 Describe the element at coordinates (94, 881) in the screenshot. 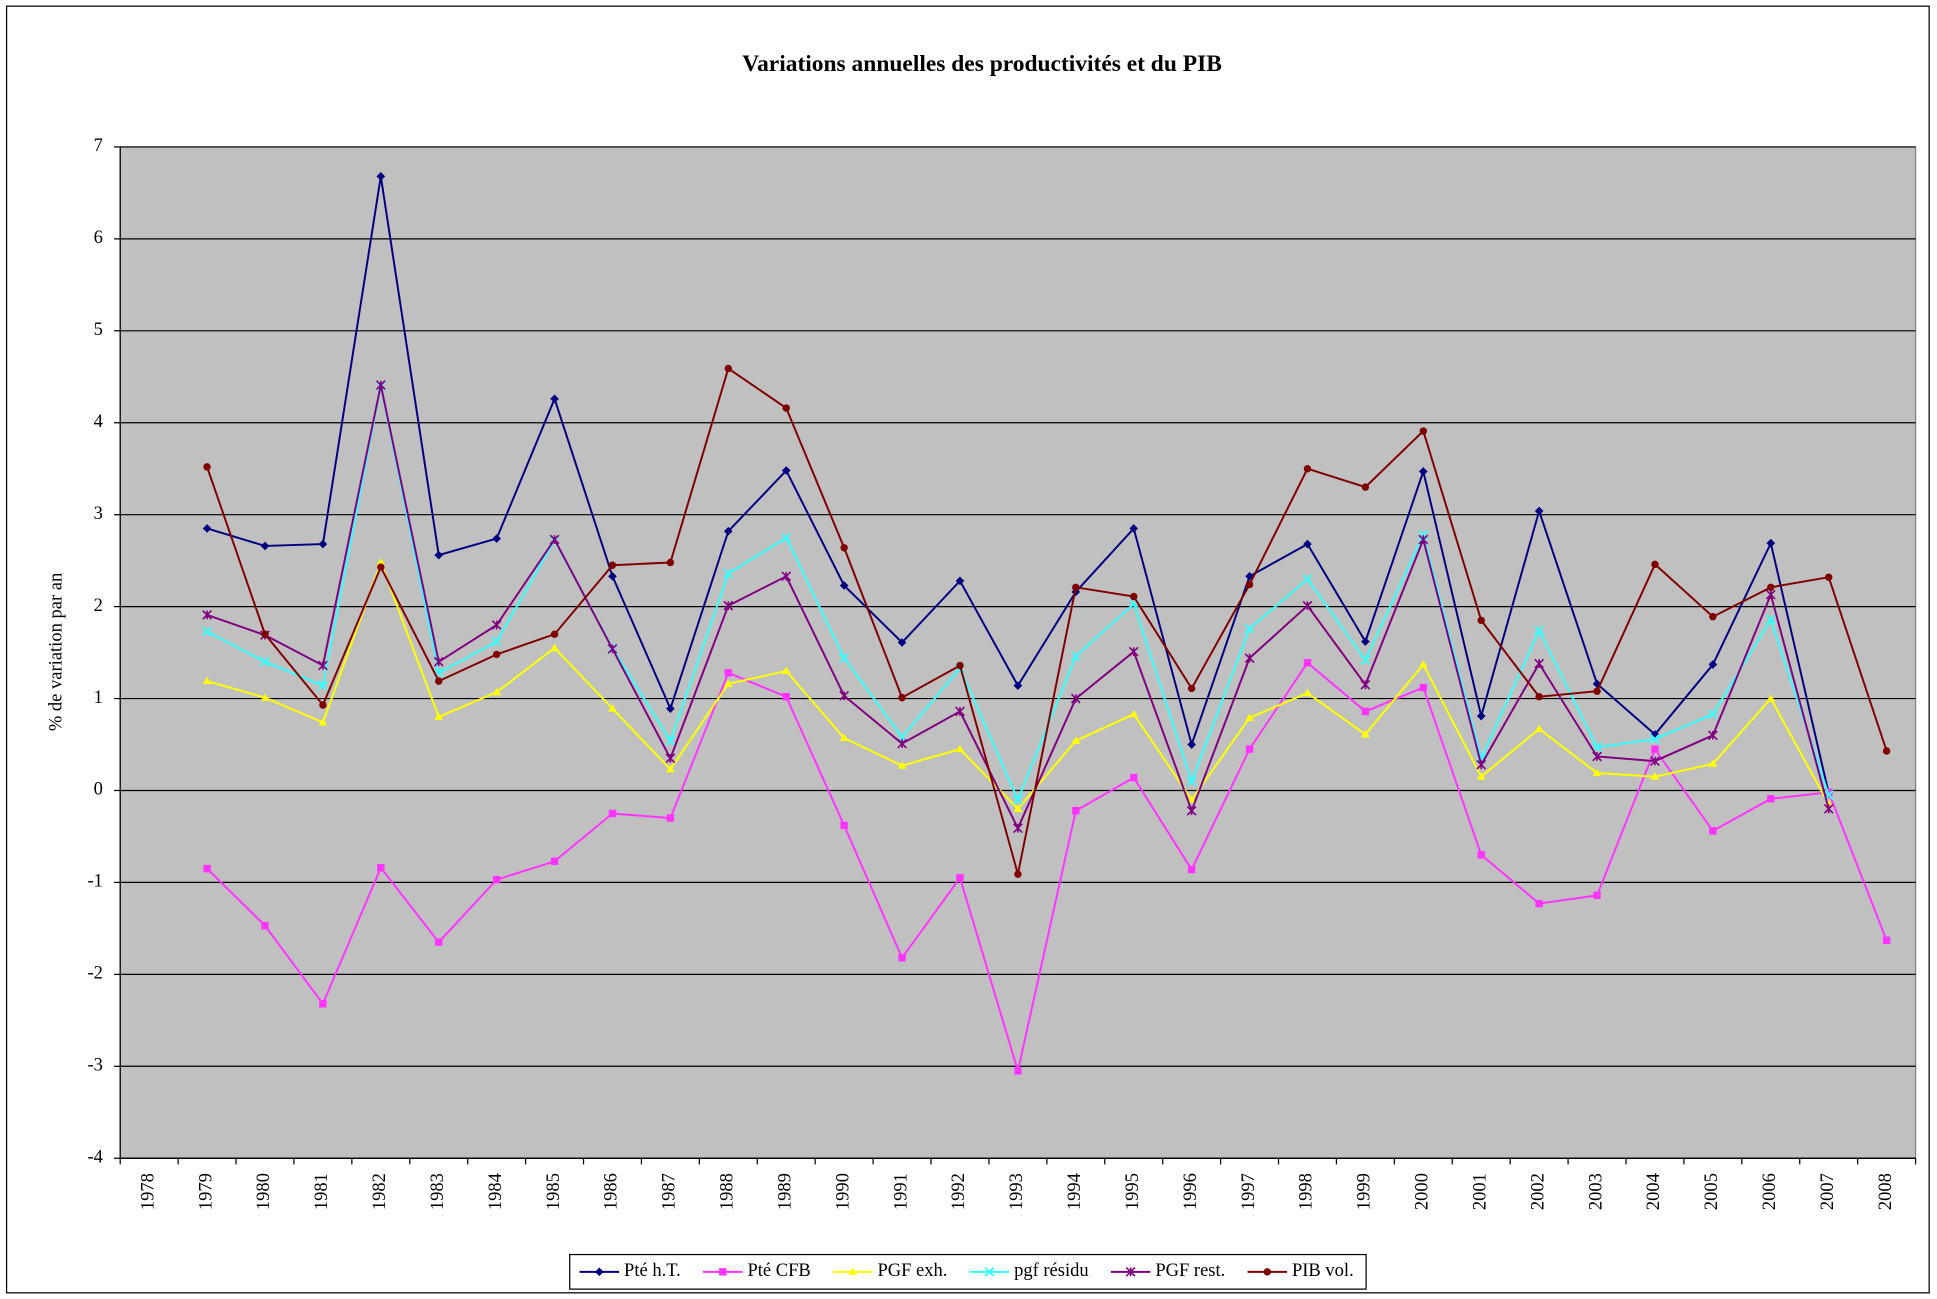

I see `y-tick-label: -1` at that location.